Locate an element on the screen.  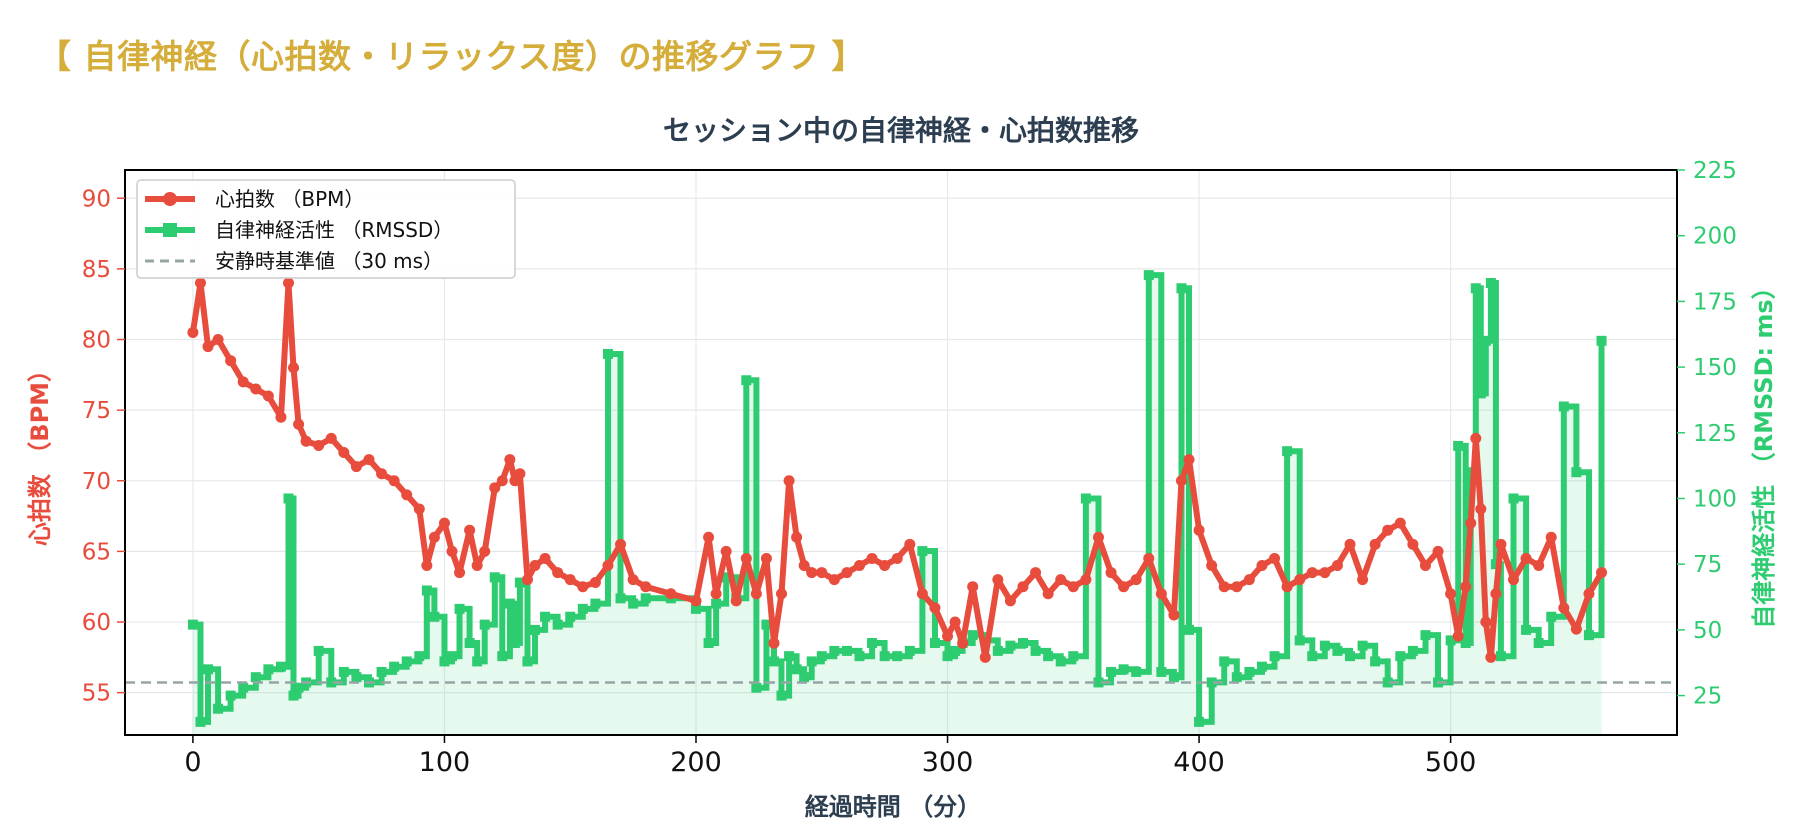
y-right-tick-label: 225 is located at coordinates (1715, 171).